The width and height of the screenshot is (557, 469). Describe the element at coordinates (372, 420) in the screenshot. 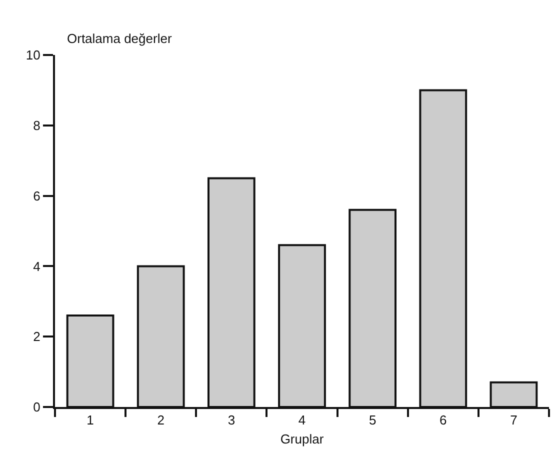

I see `x-tick-label: 5` at that location.